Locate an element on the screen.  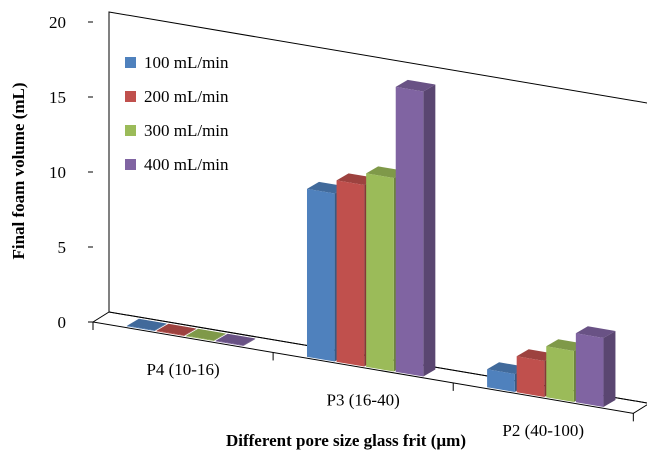
y-tick-label: 5 is located at coordinates (62, 247).